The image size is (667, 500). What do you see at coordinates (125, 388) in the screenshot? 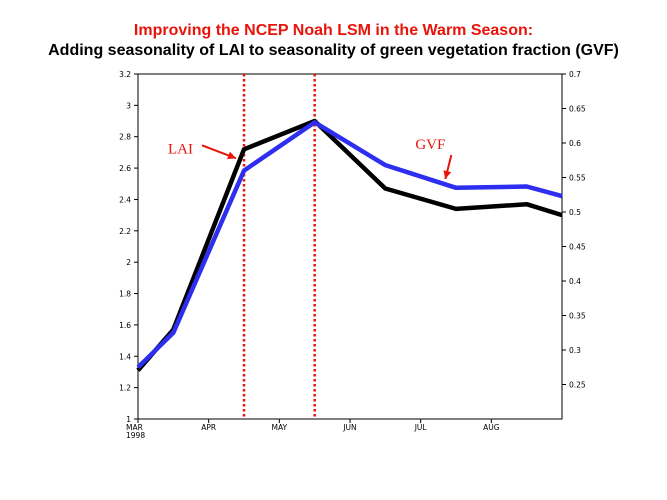
I see `left-axis-tick-label: 1.2` at bounding box center [125, 388].